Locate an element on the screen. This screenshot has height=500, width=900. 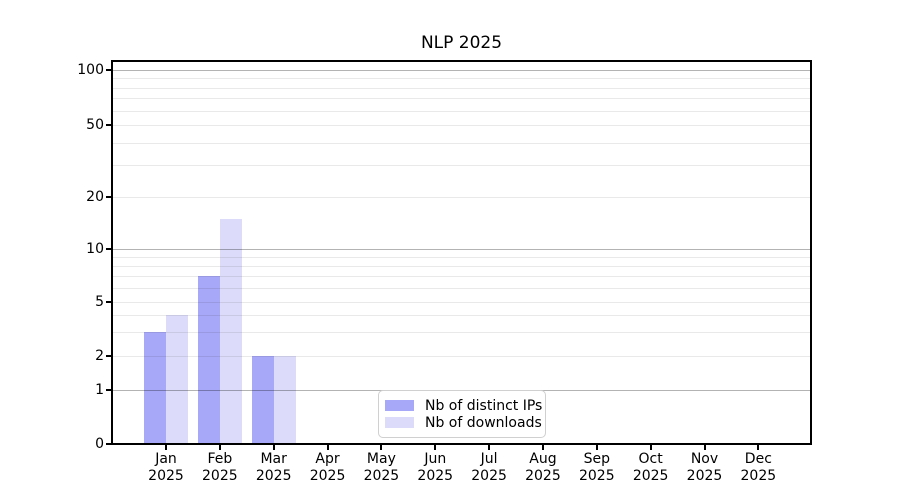
x-axis-label: Jul 2025 is located at coordinates (489, 468).